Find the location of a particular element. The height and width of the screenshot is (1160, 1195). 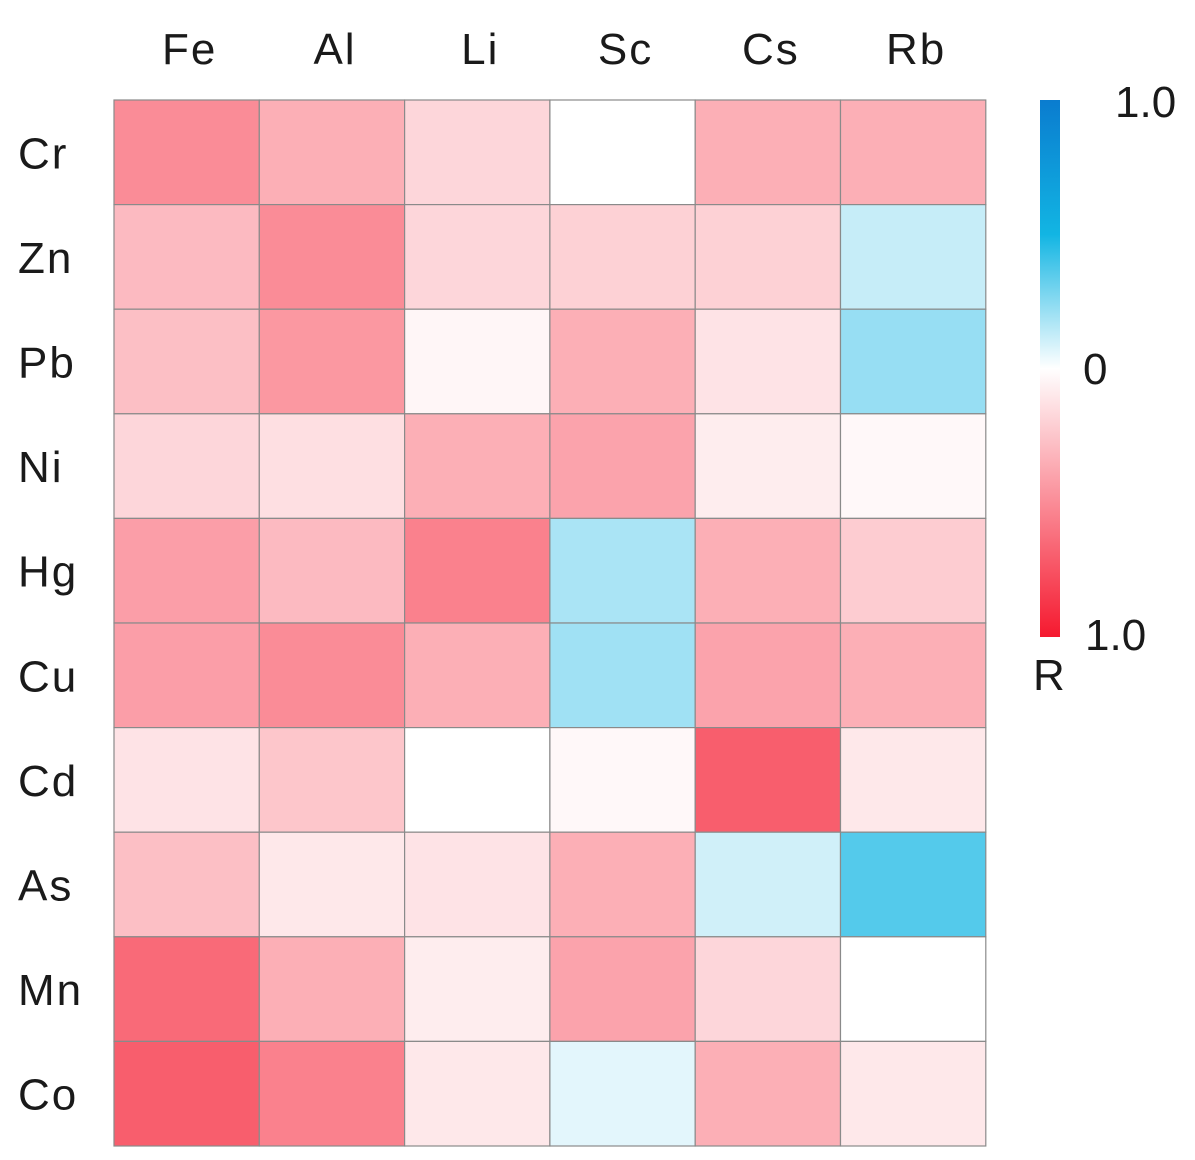

colorbar-gradient is located at coordinates (1050, 368).